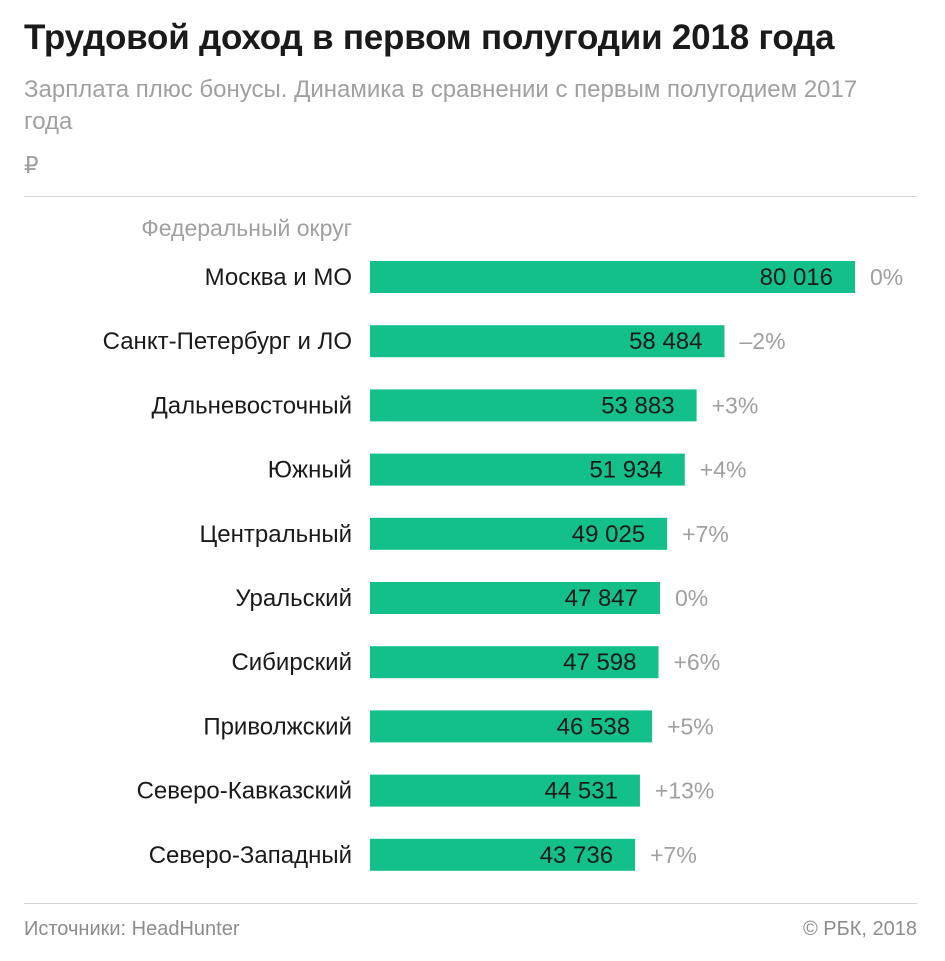 The image size is (945, 961). I want to click on category-label: Приволжский, so click(277, 726).